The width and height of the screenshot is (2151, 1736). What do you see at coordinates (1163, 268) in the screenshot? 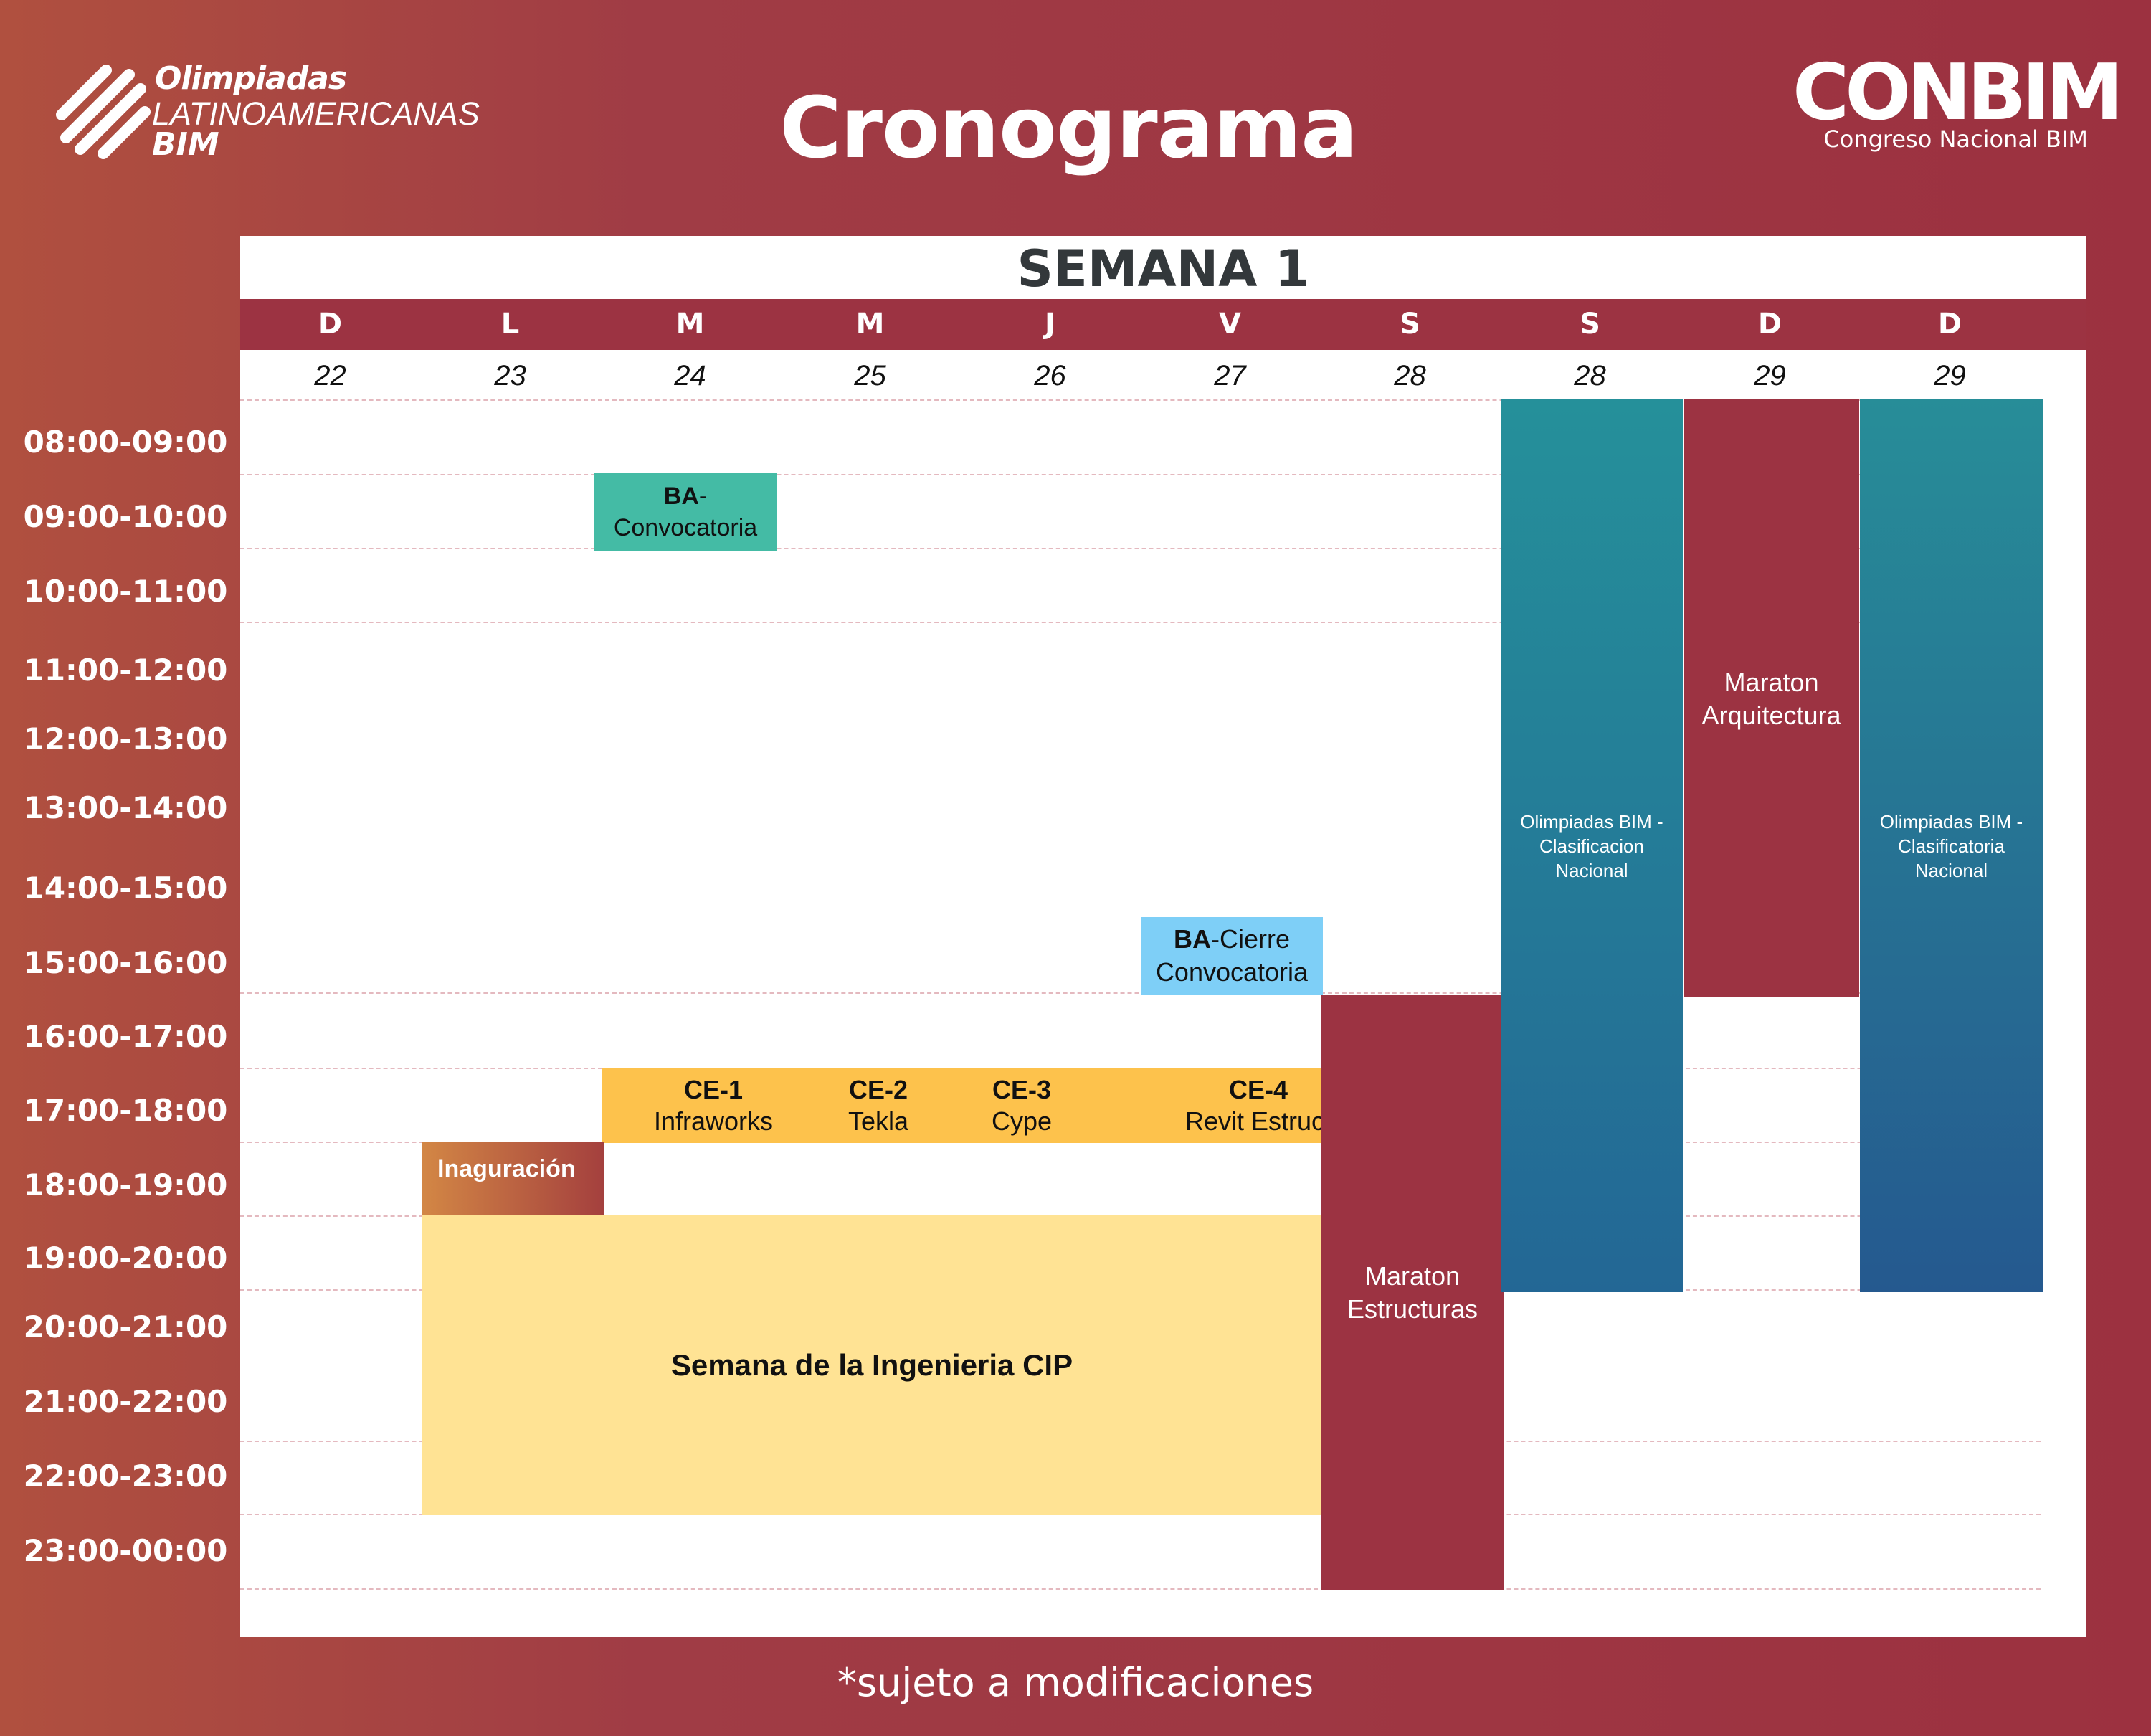
I see `week-title: SEMANA 1` at bounding box center [1163, 268].